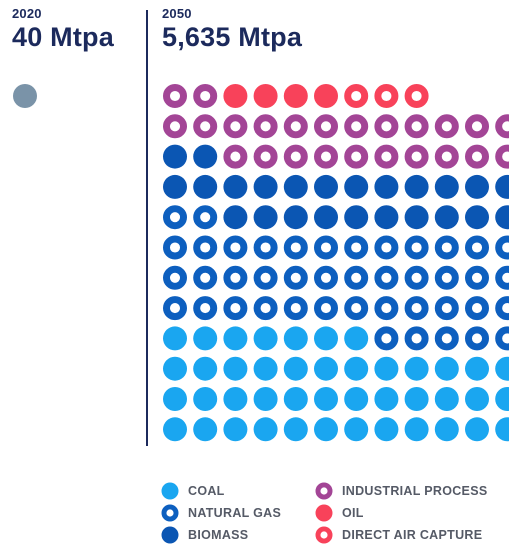 The height and width of the screenshot is (546, 509). I want to click on legend-label: OIL, so click(353, 513).